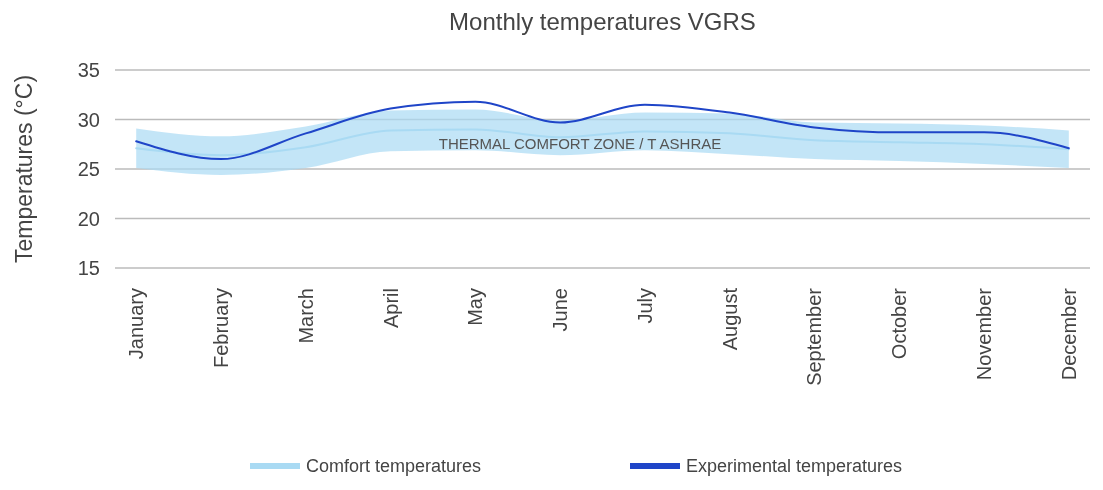 This screenshot has width=1103, height=490. Describe the element at coordinates (602, 21) in the screenshot. I see `chart-title: Monthly temperatures VGRS` at that location.